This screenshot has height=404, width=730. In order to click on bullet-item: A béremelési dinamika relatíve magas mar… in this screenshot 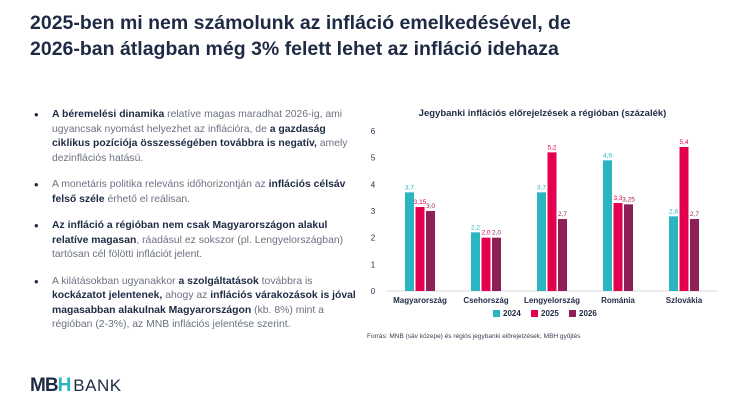, I will do `click(197, 137)`.